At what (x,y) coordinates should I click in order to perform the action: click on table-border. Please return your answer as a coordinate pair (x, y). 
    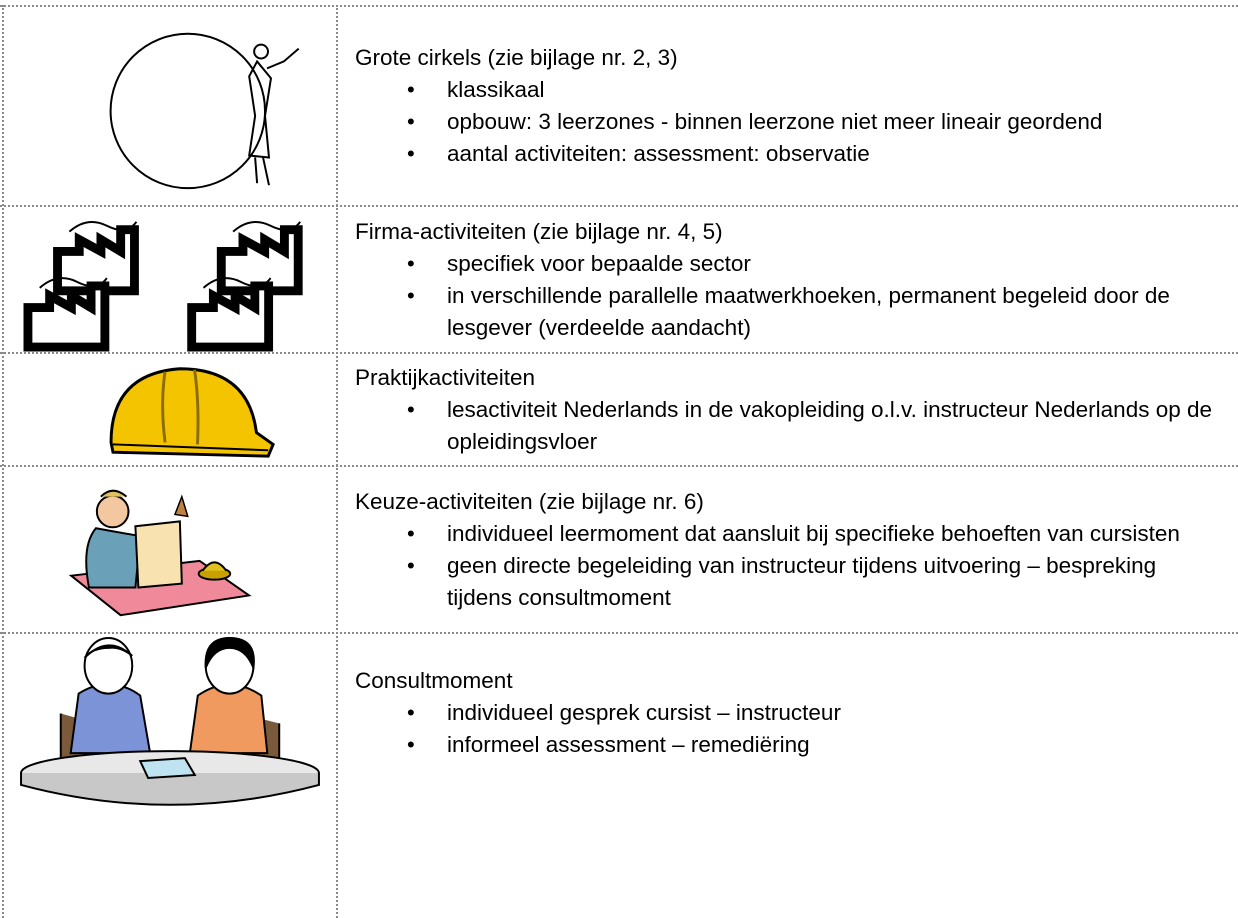
    Looking at the image, I should click on (3, 461).